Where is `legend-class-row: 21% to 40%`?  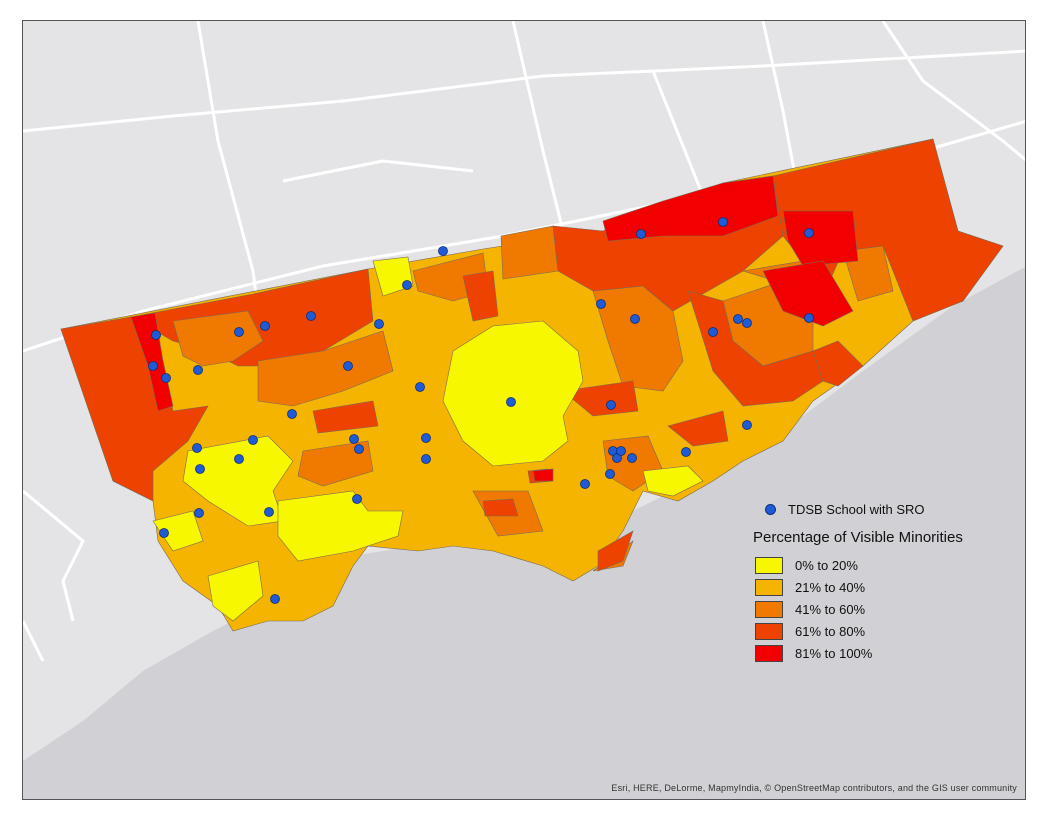 legend-class-row: 21% to 40% is located at coordinates (884, 587).